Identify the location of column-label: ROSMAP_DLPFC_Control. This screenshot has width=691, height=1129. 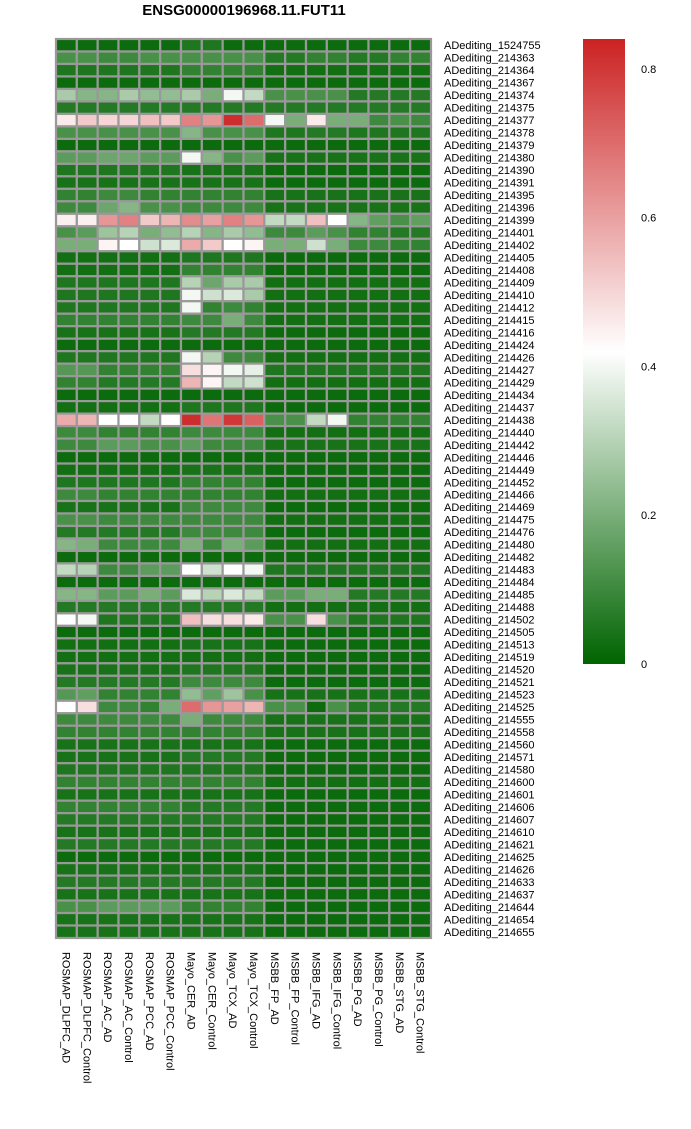
(86, 1017).